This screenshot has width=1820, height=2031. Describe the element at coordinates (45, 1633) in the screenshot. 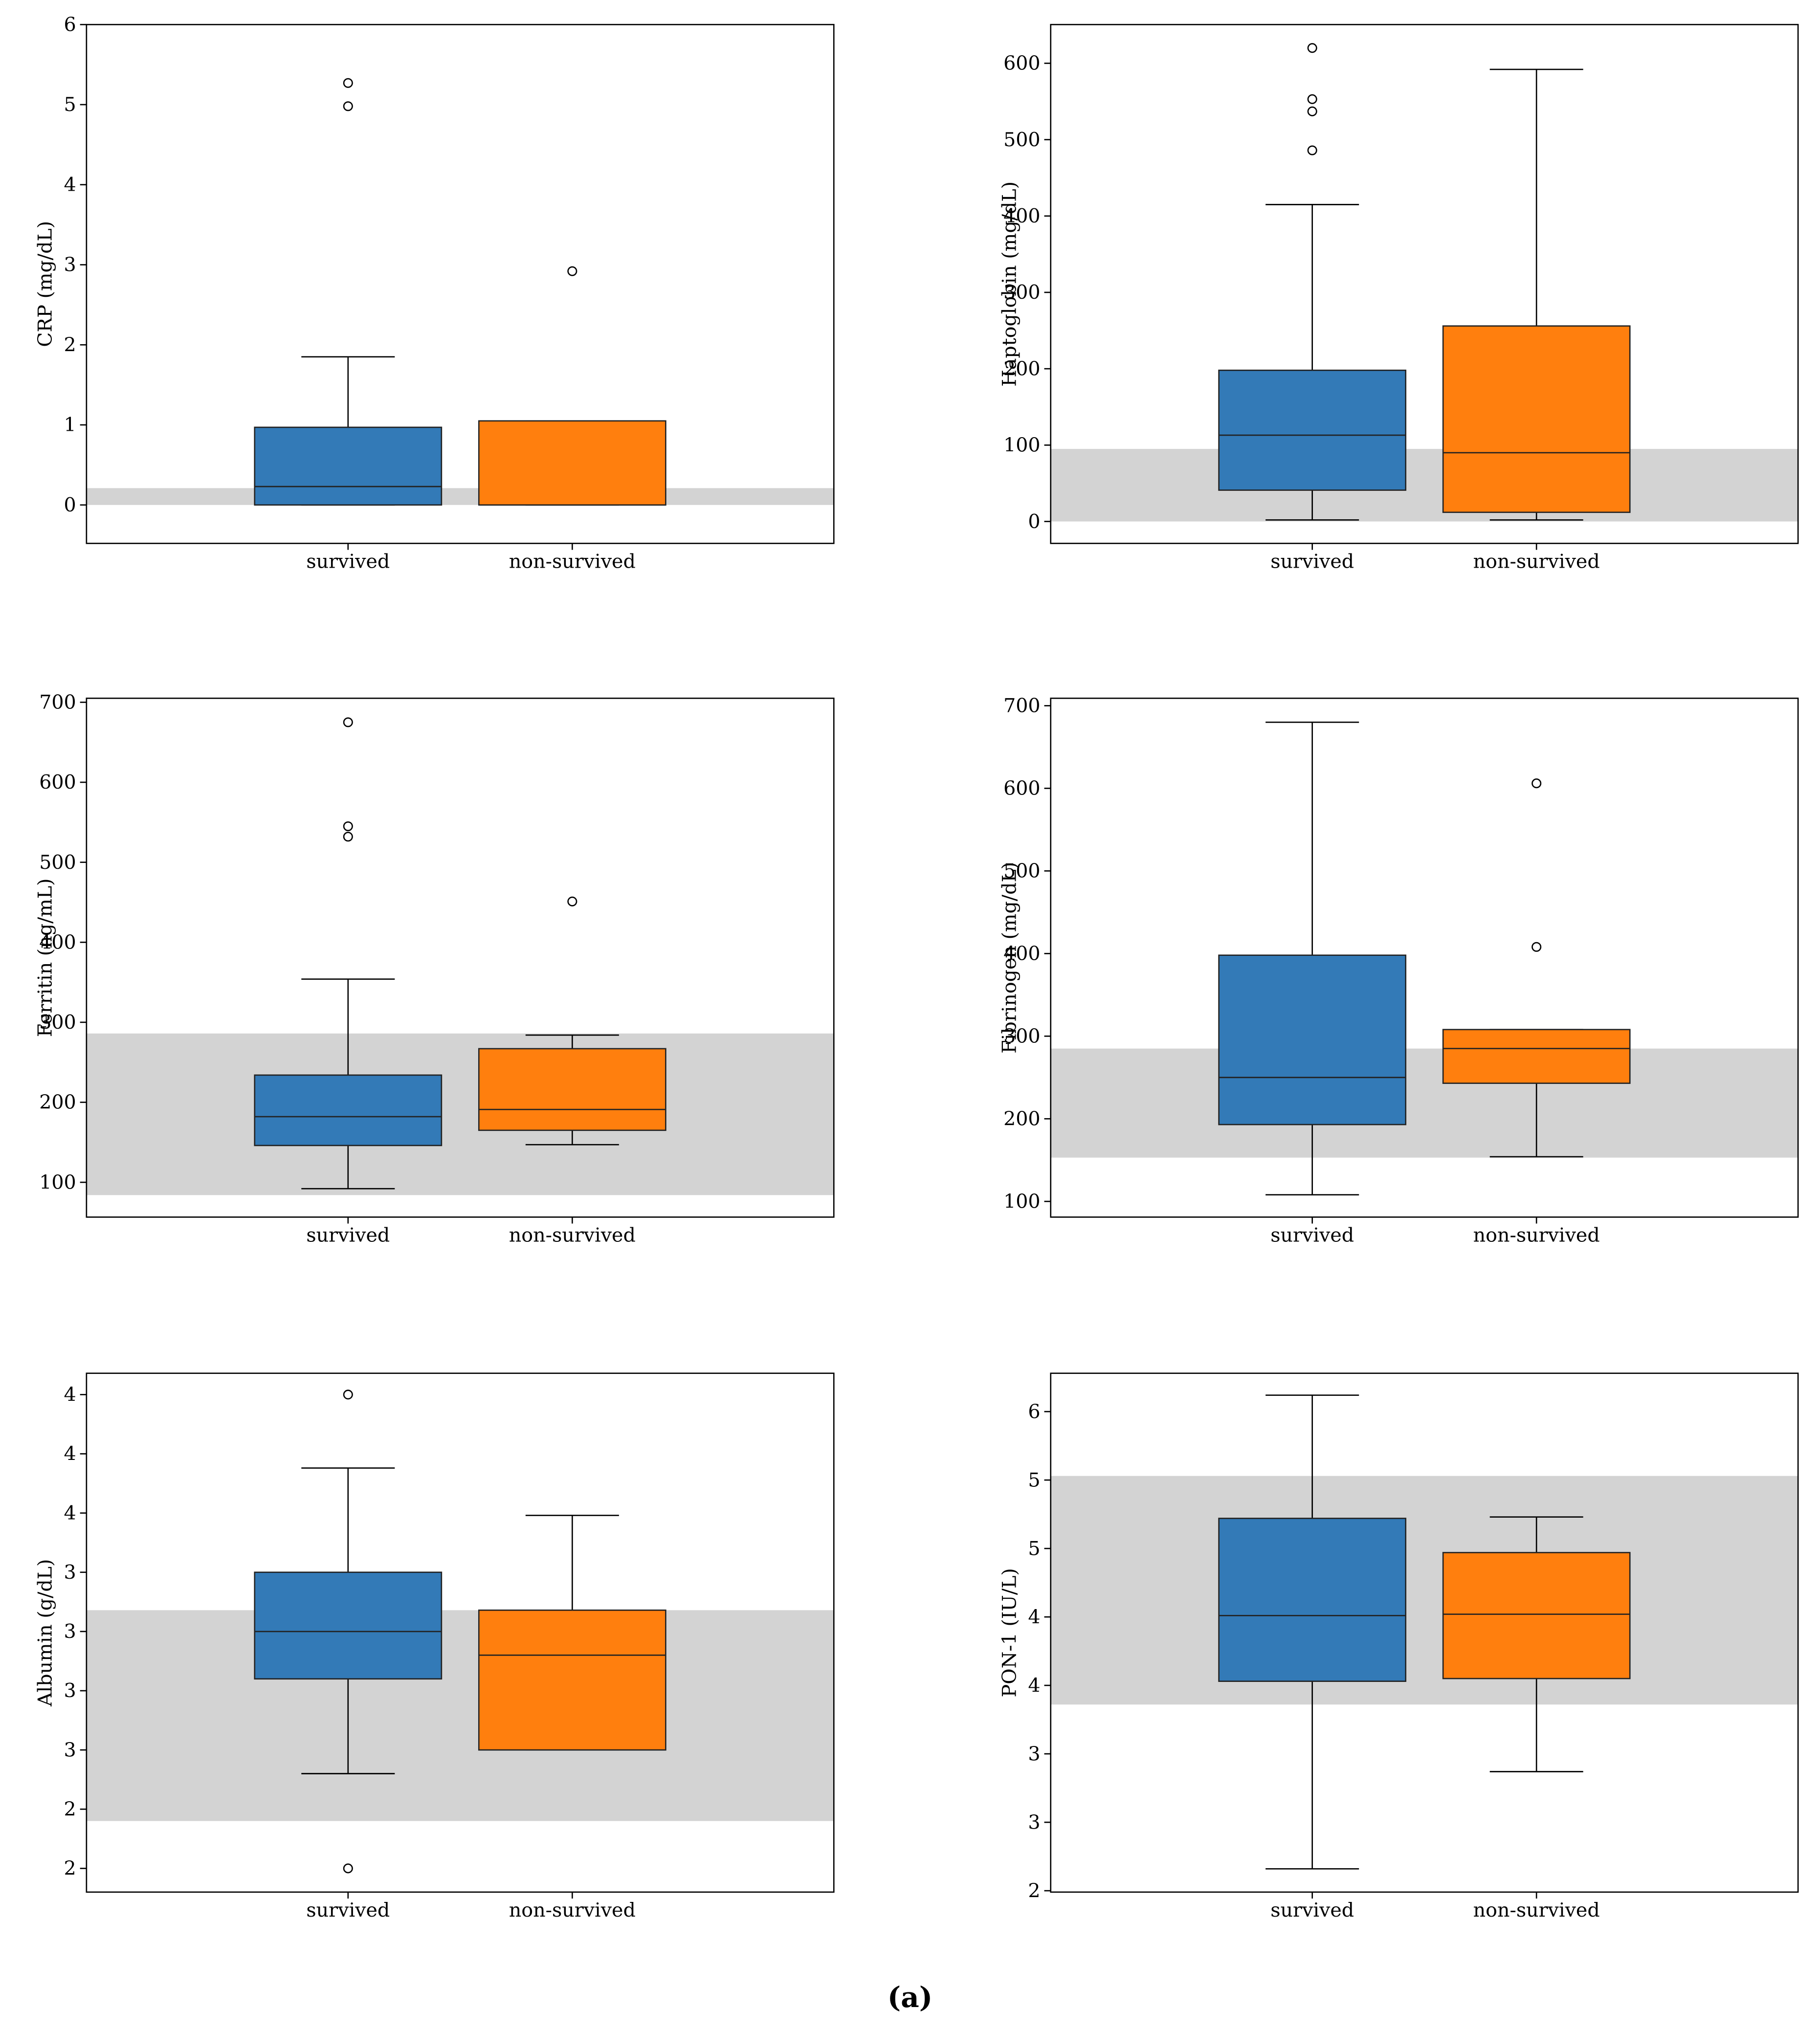

I see `y-axis-label: Albumin (g/dL)` at that location.